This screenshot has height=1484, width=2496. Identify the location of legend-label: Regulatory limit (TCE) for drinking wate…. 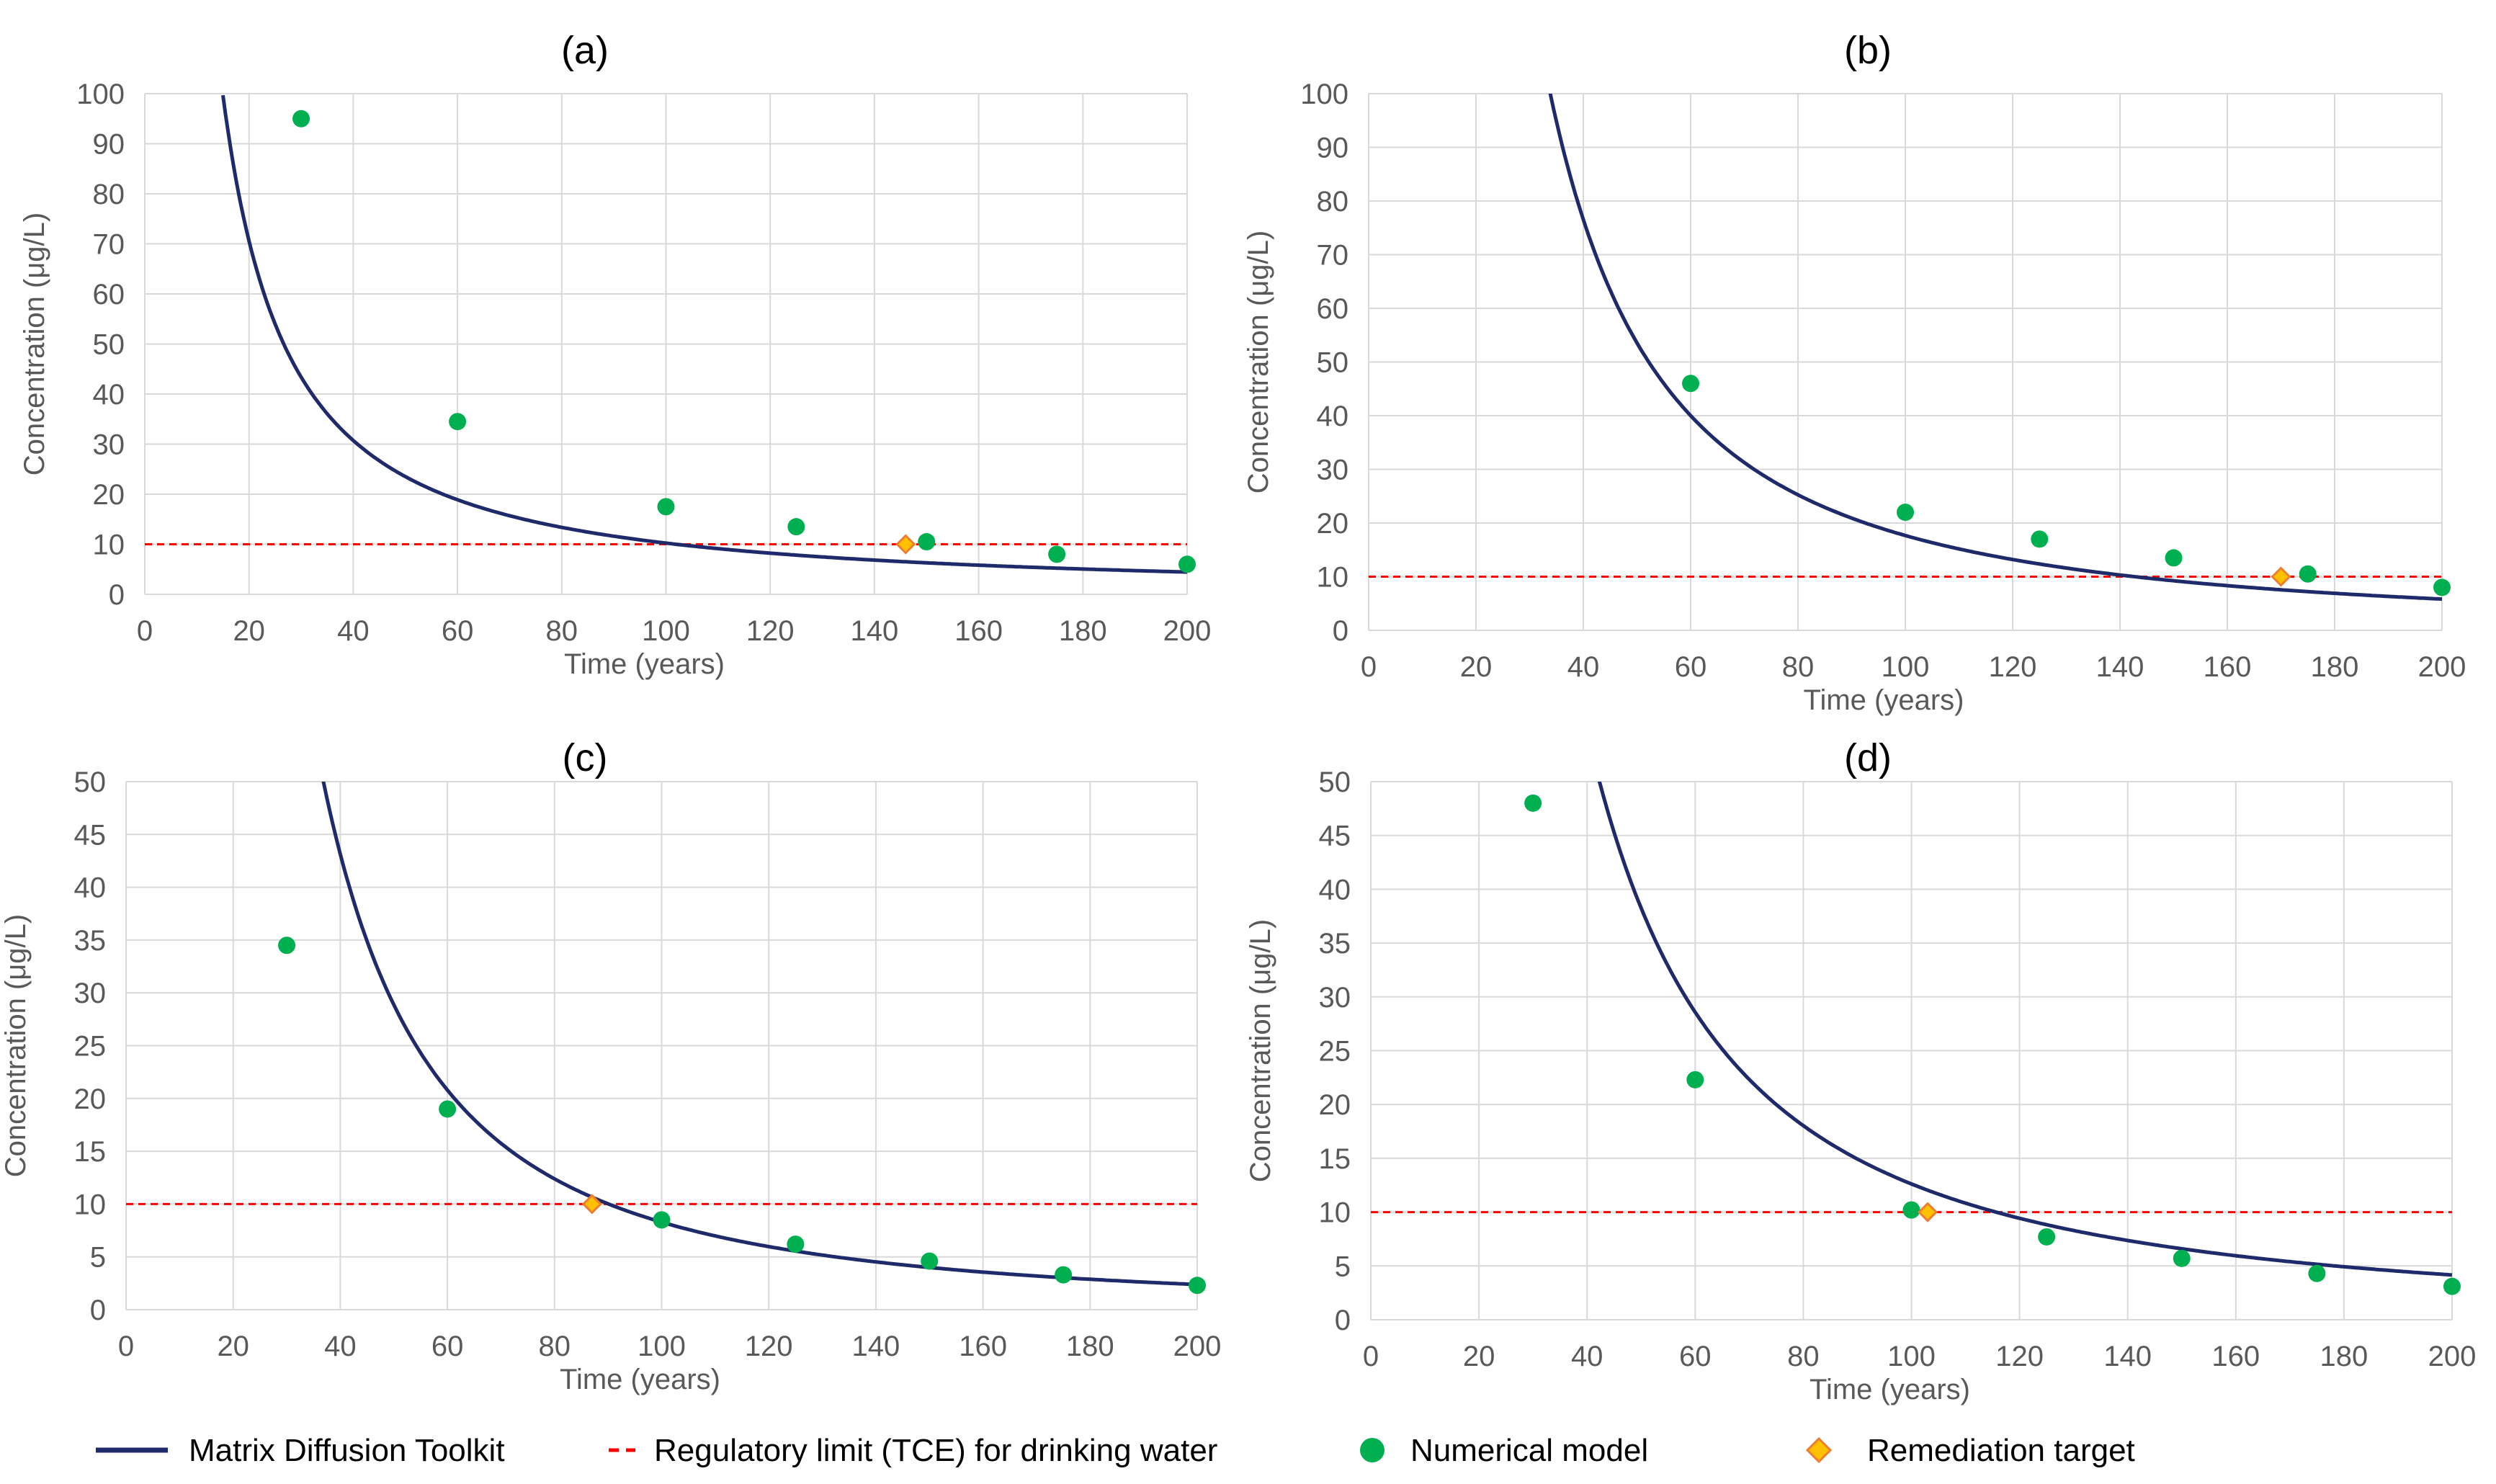
(936, 1450).